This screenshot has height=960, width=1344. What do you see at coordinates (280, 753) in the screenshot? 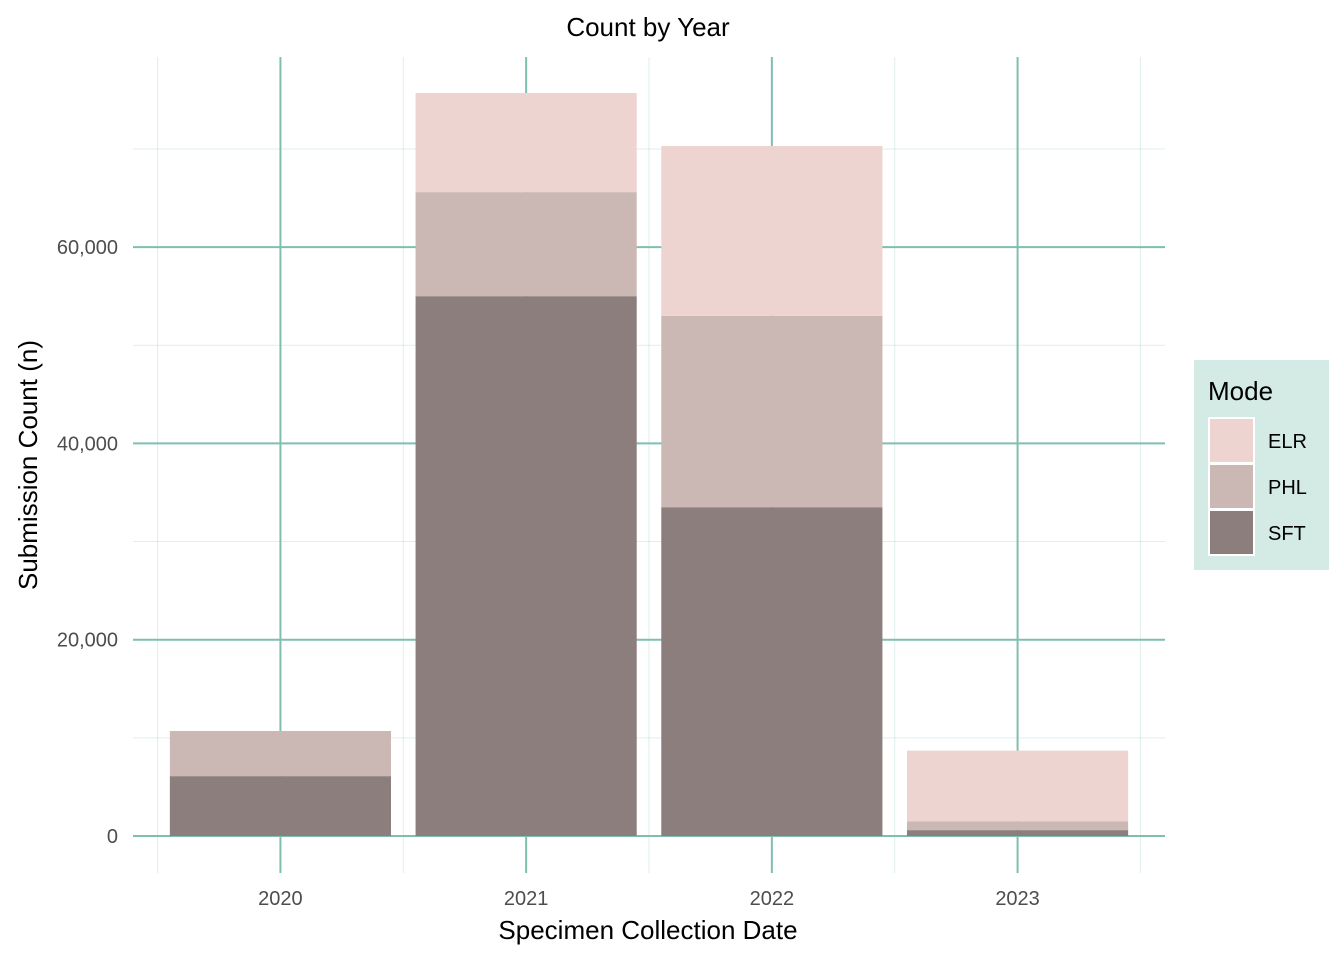
I see `bar-phl-2020` at bounding box center [280, 753].